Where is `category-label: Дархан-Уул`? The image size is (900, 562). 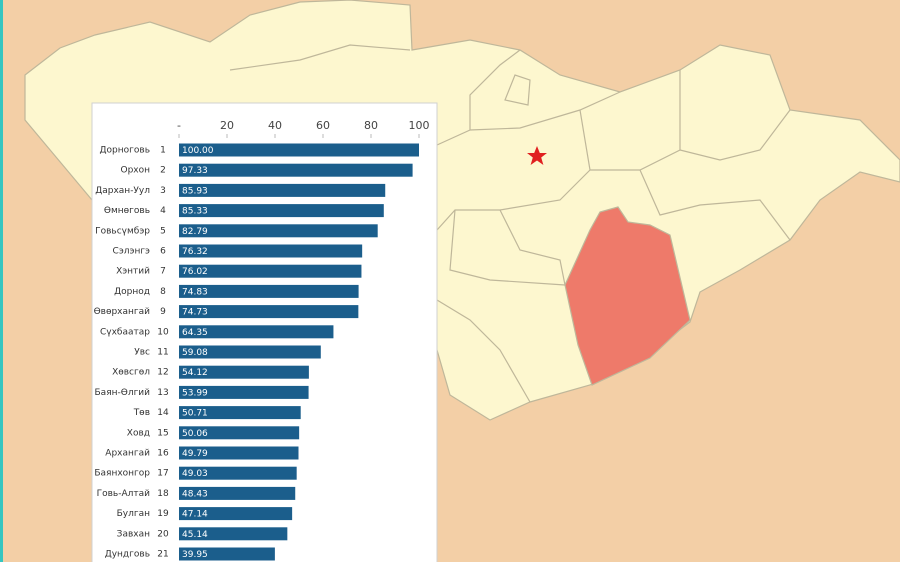
category-label: Дархан-Уул is located at coordinates (122, 191).